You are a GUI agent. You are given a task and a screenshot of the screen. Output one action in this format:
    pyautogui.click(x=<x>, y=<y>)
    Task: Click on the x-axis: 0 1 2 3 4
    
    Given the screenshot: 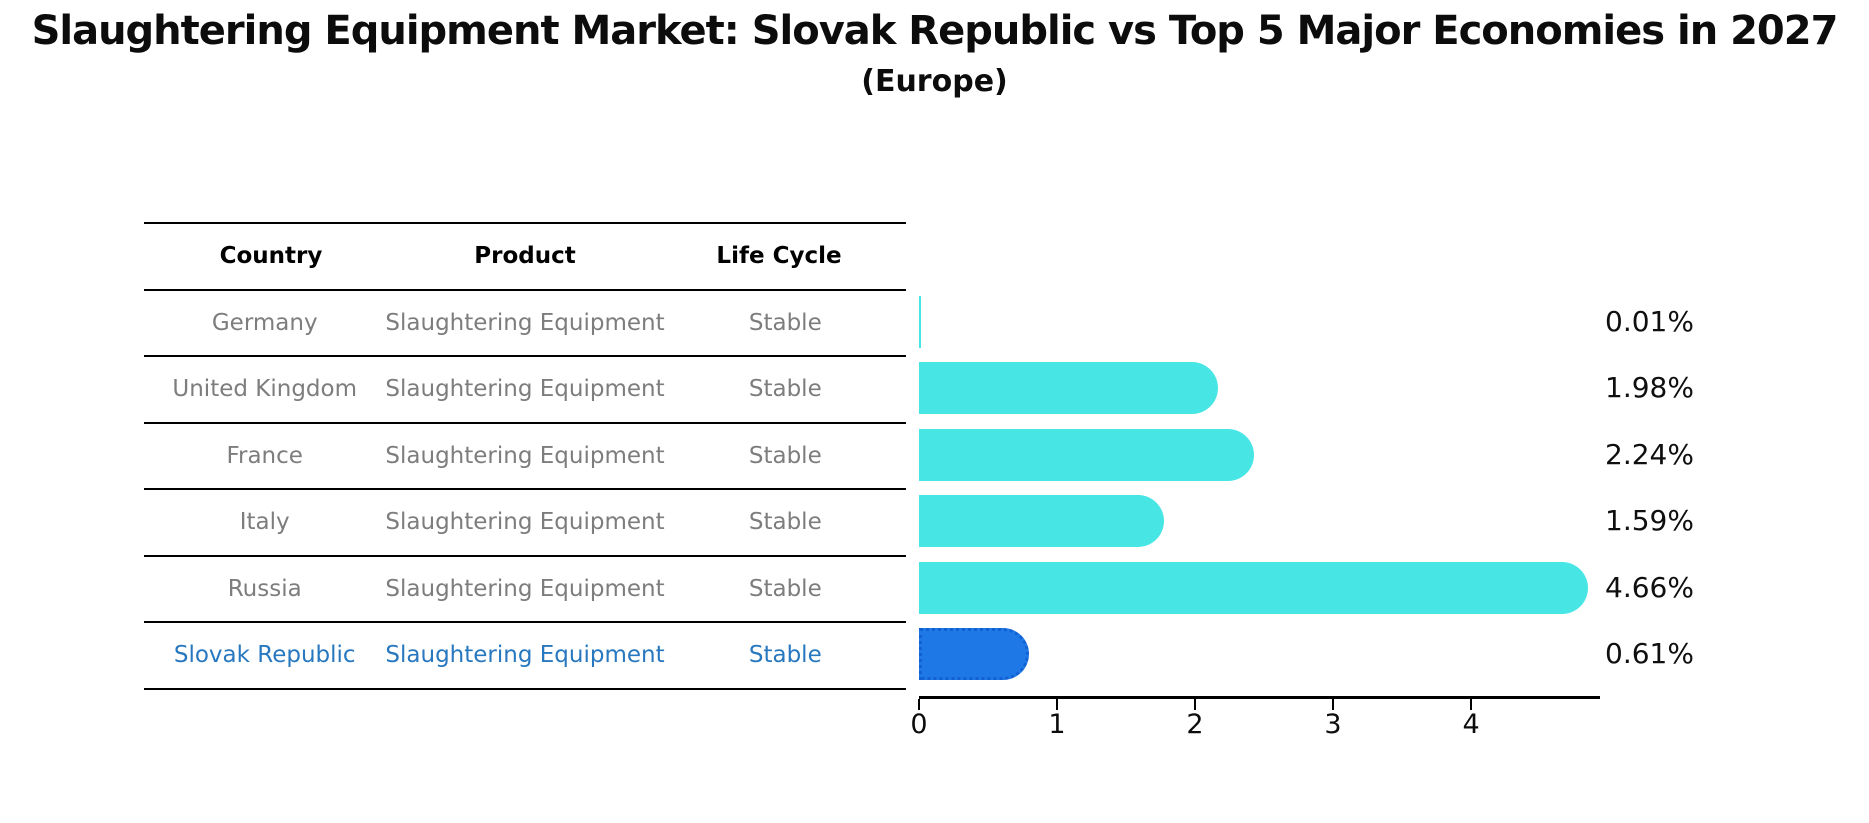 What is the action you would take?
    pyautogui.click(x=1255, y=726)
    